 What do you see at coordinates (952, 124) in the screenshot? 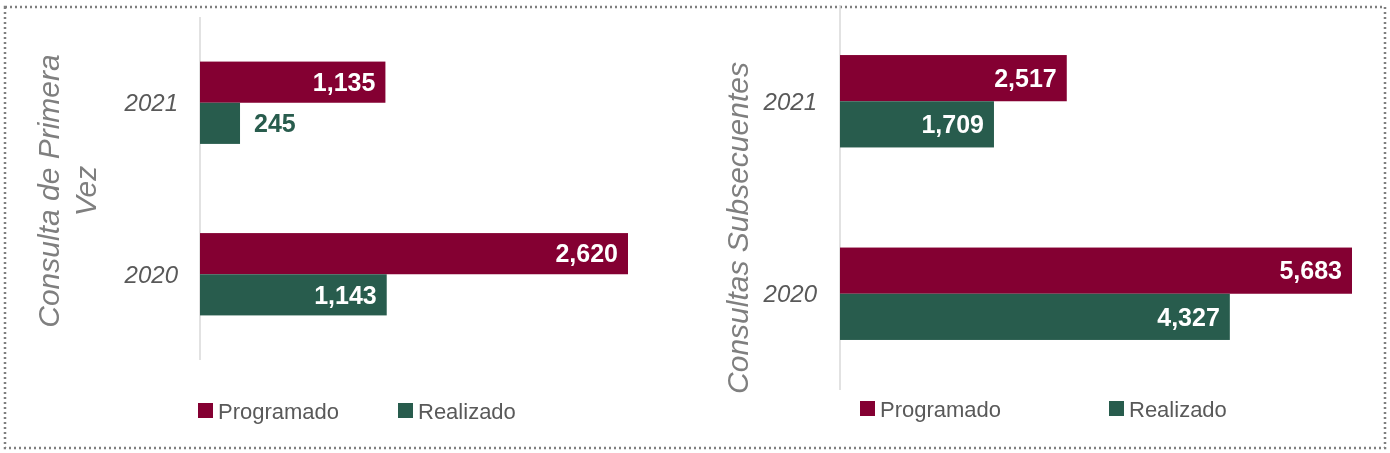
I see `data-label: 1,709` at bounding box center [952, 124].